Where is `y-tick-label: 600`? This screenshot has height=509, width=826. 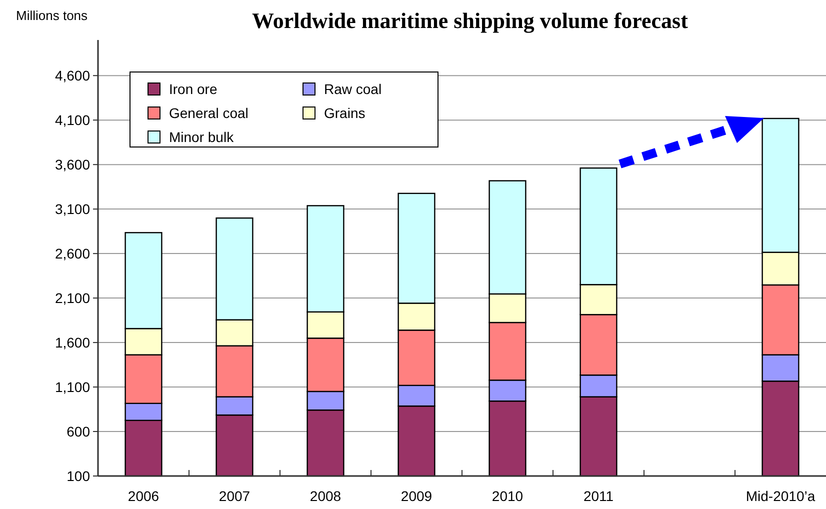 y-tick-label: 600 is located at coordinates (78, 432).